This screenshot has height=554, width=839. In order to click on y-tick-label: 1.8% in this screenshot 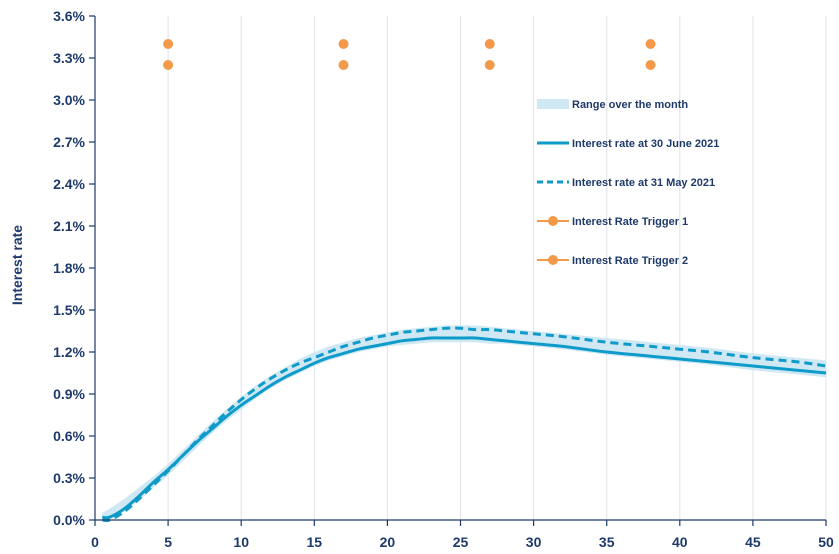, I will do `click(69, 268)`.